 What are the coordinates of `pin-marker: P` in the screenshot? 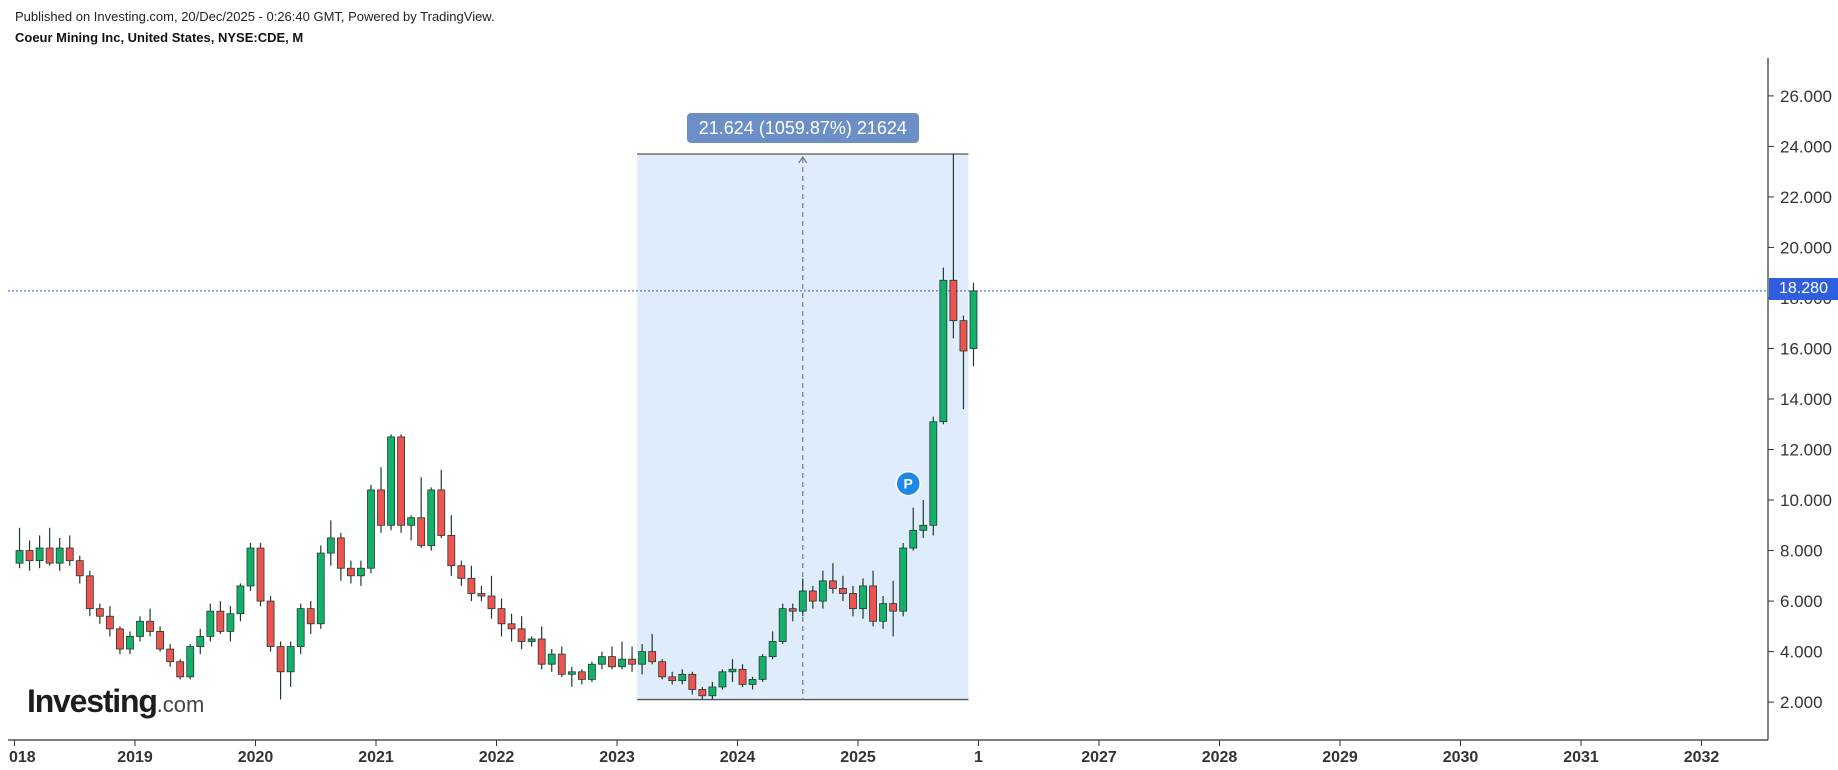 It's located at (908, 483).